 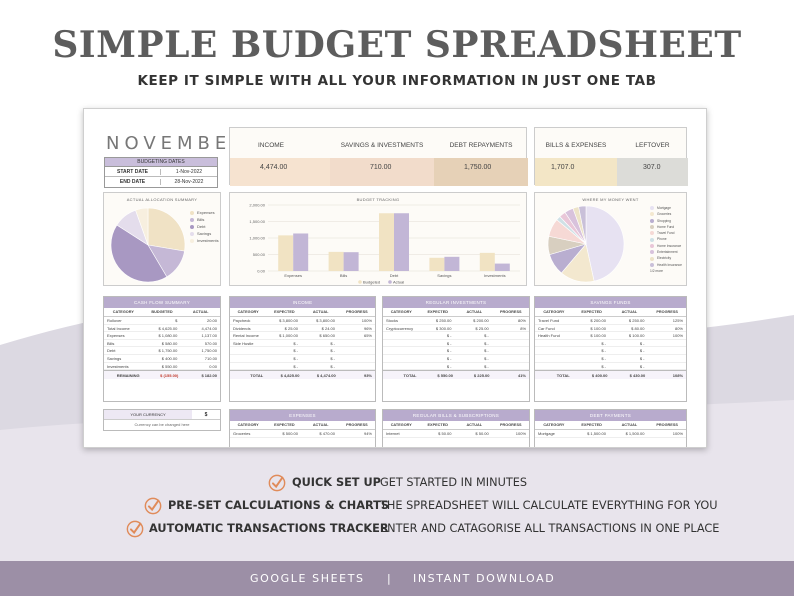 I want to click on footer-instant-download: INSTANT DOWNLOAD, so click(x=484, y=578).